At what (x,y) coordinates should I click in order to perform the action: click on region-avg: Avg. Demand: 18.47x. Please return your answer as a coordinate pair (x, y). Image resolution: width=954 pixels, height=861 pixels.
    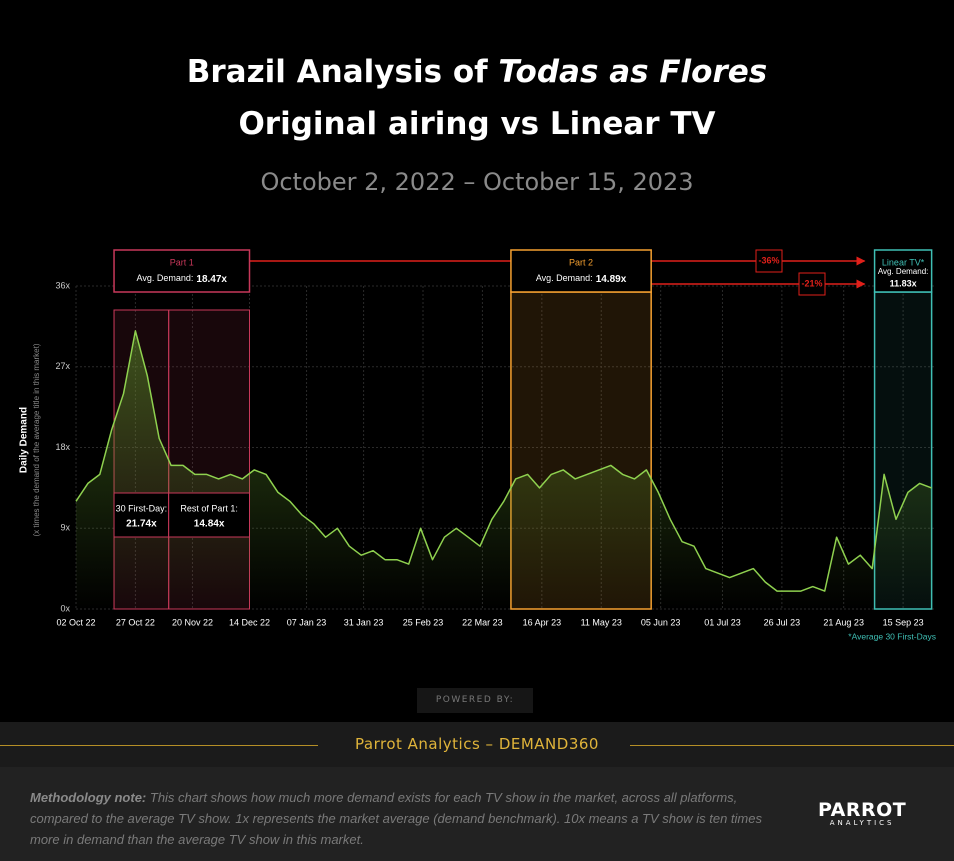
    Looking at the image, I should click on (182, 278).